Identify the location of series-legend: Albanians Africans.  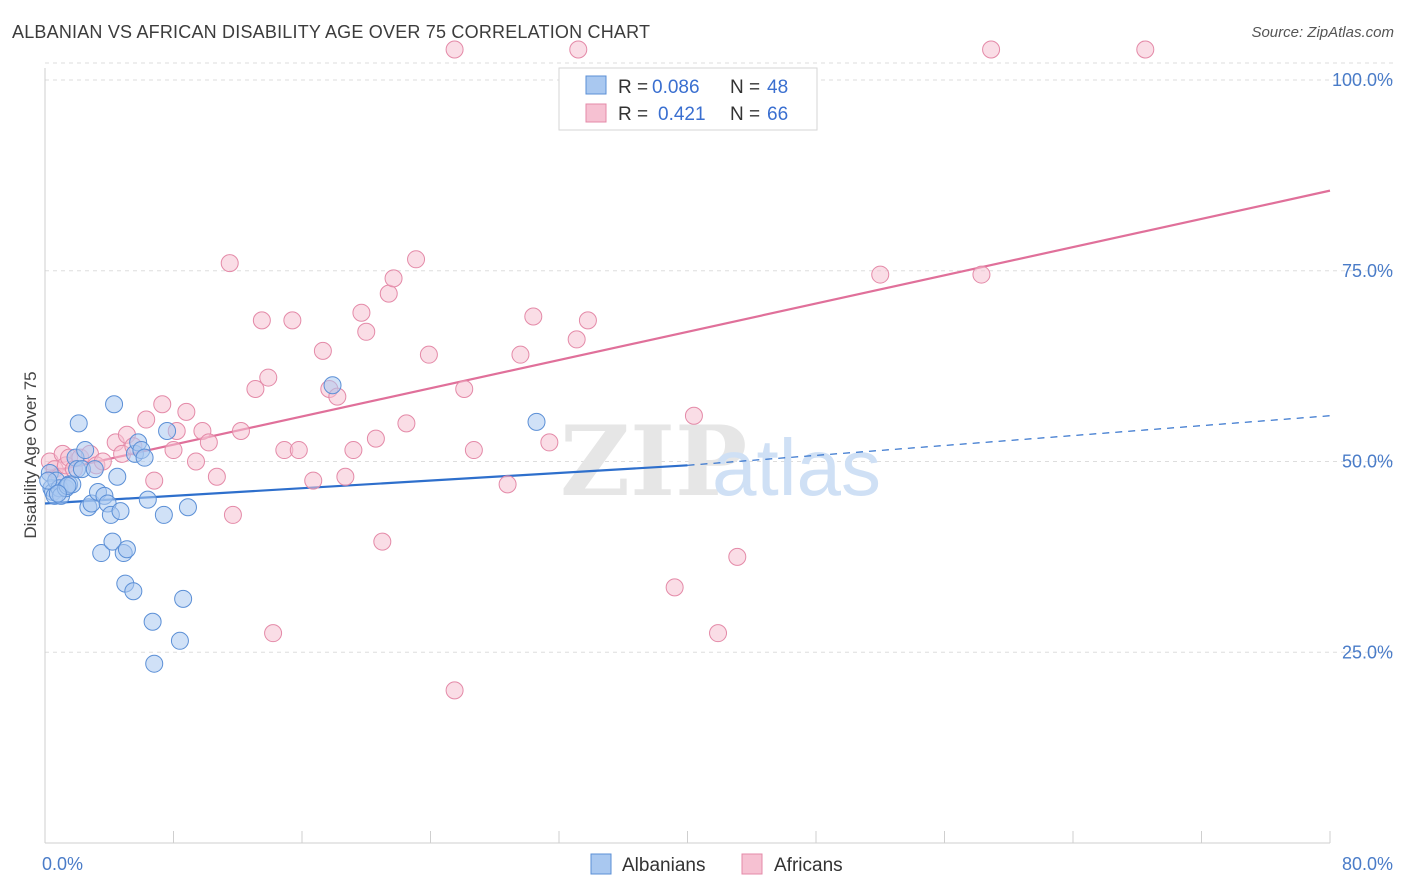
(716, 864).